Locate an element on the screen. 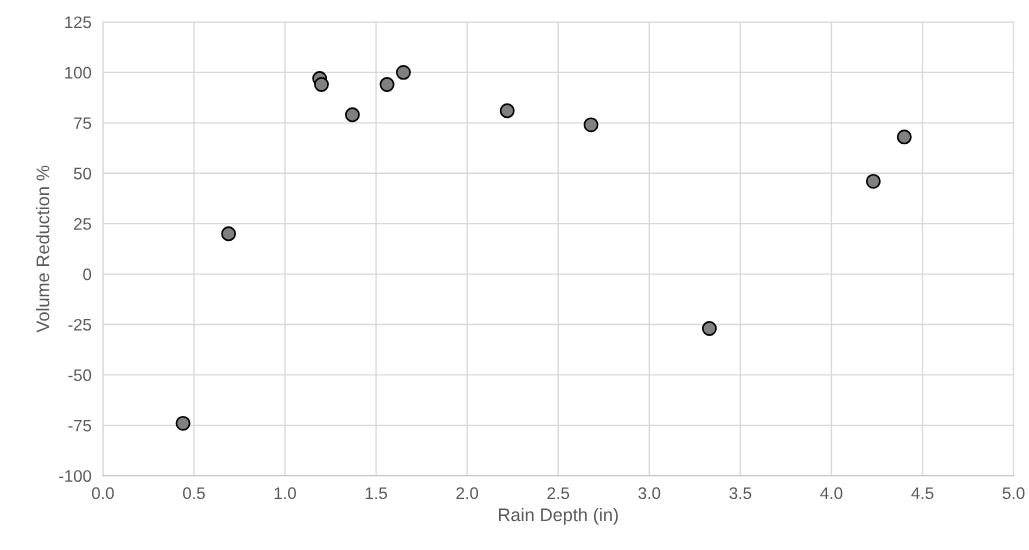 The height and width of the screenshot is (550, 1029). y-axis-title: Volume Reduction % is located at coordinates (43, 249).